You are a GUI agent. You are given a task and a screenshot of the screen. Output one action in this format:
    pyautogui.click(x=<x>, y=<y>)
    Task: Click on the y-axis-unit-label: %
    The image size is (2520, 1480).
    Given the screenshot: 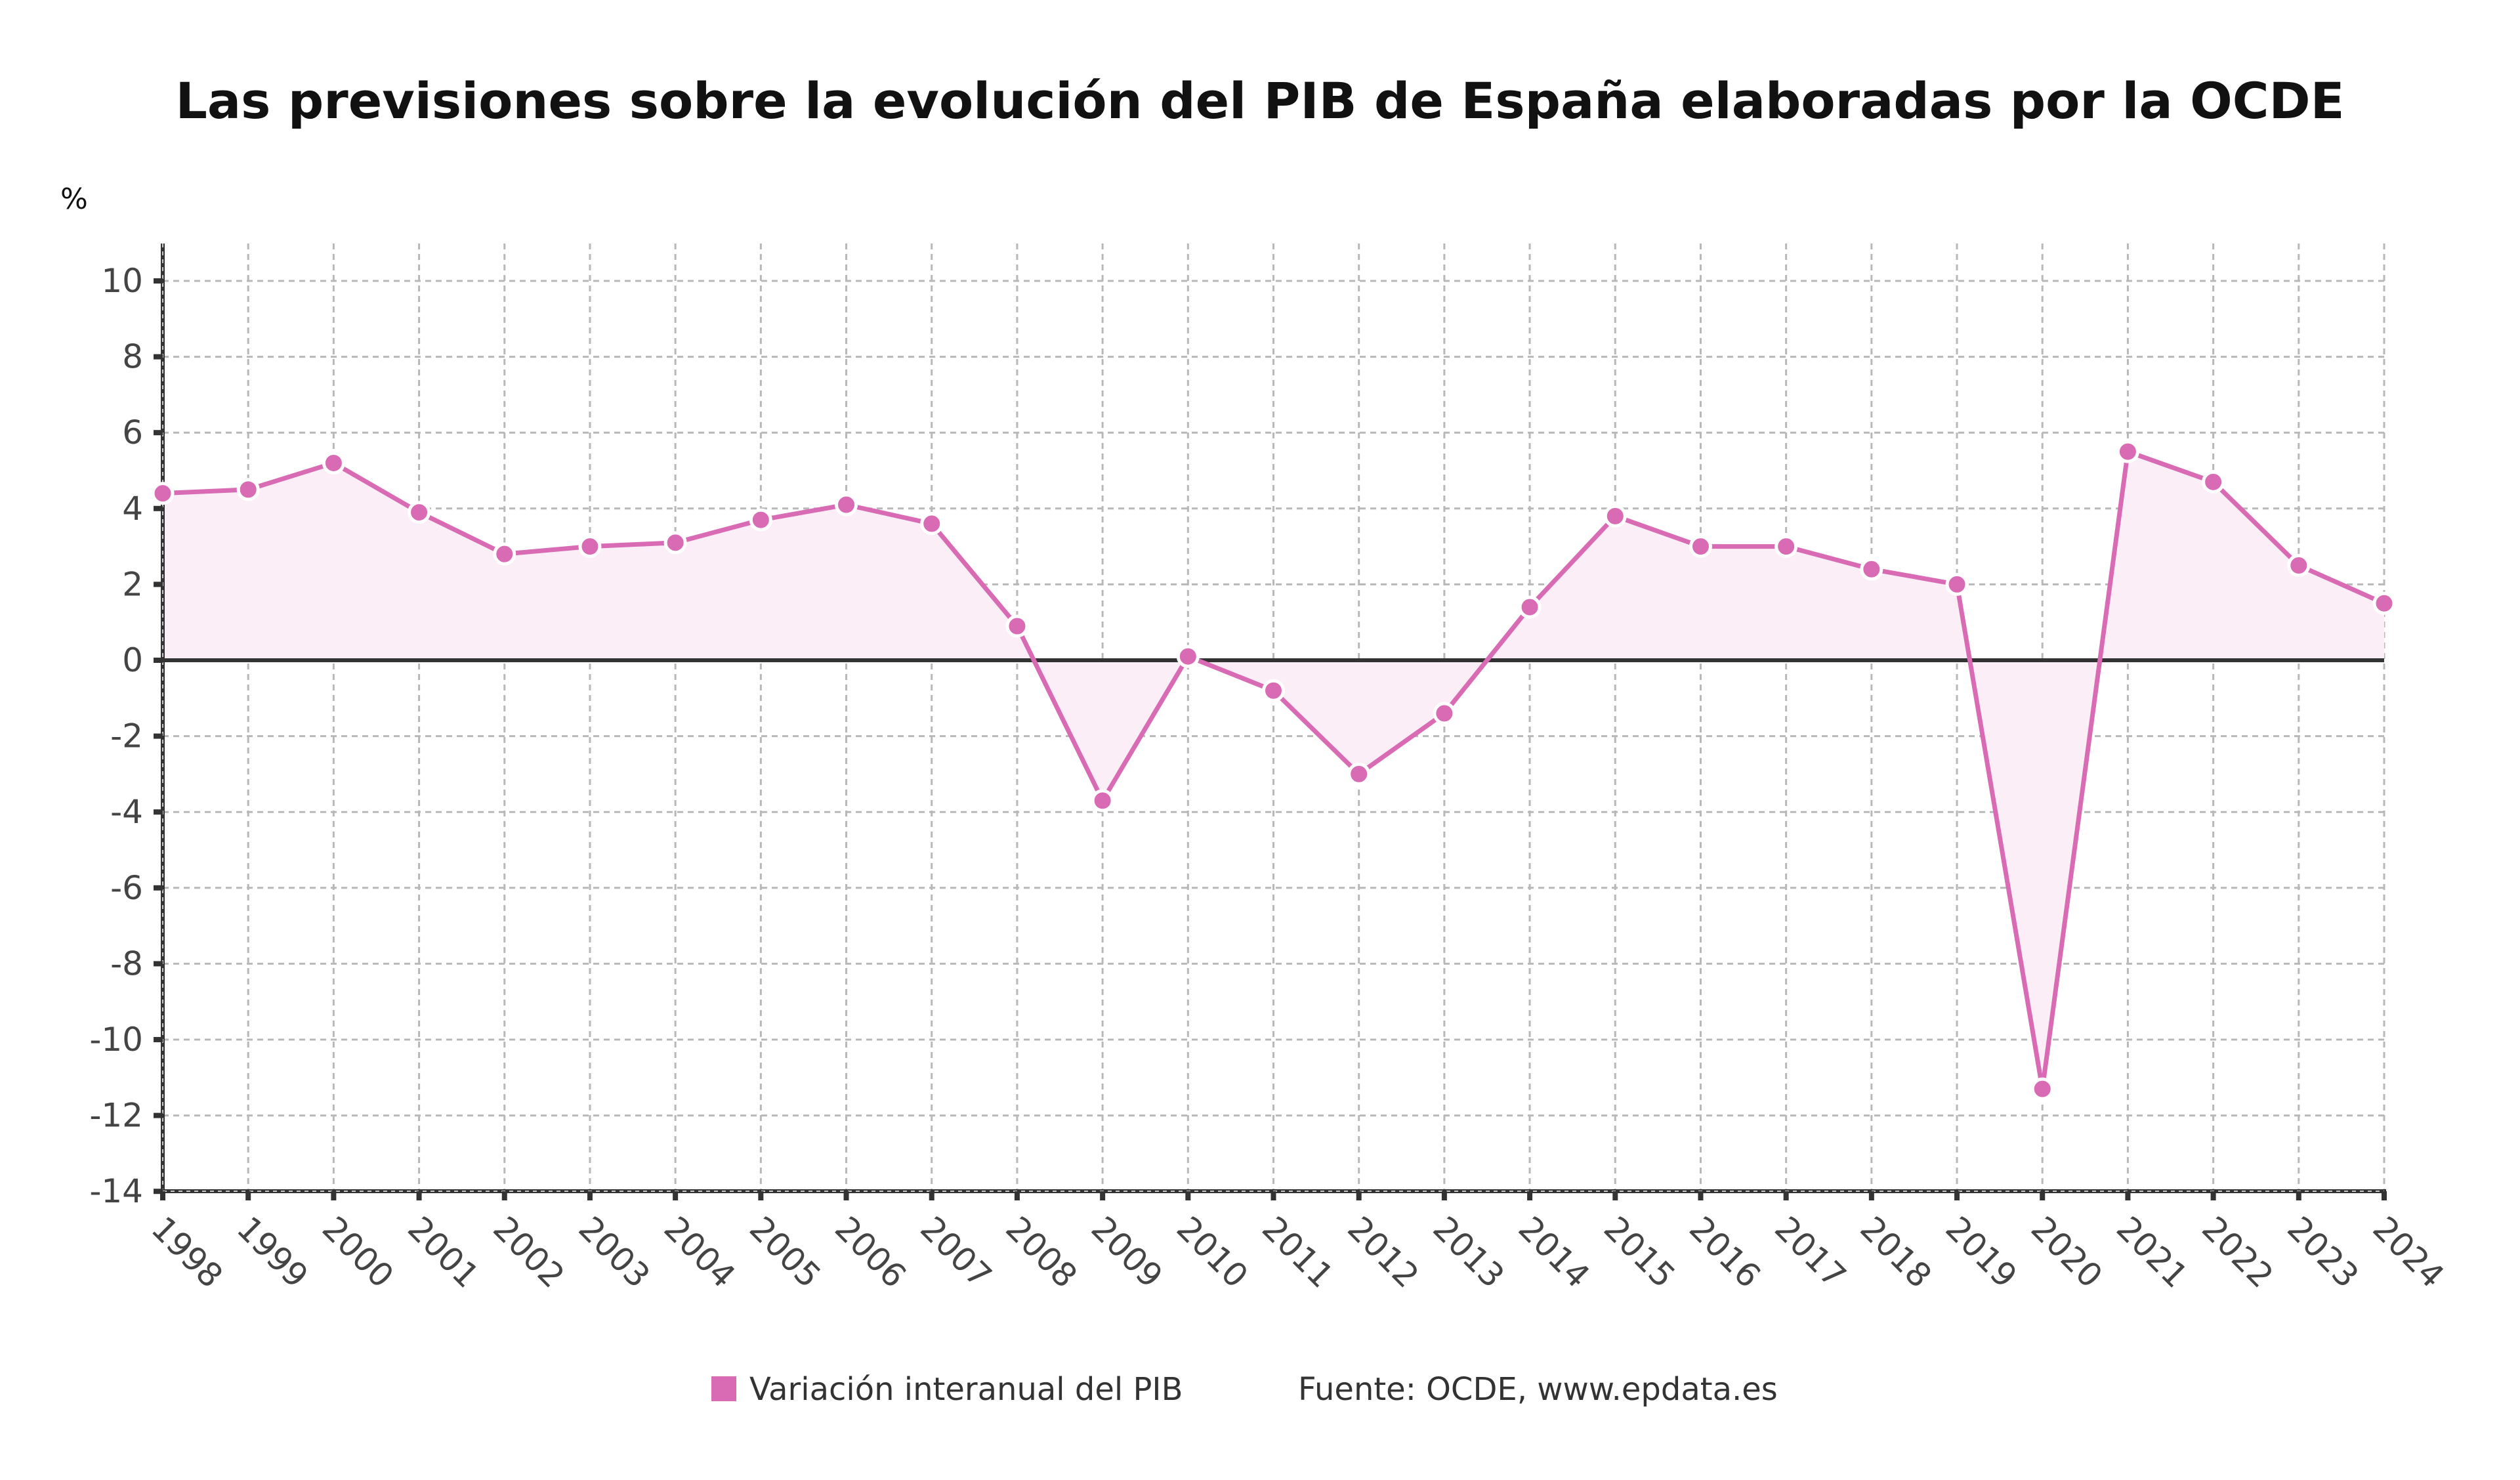 What is the action you would take?
    pyautogui.click(x=74, y=199)
    